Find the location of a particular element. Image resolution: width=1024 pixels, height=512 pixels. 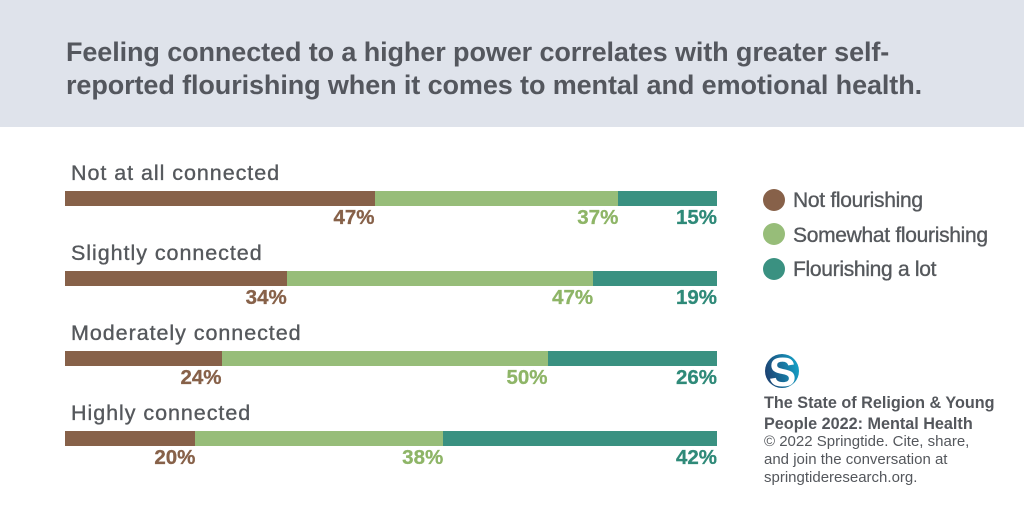

svg-text: S is located at coordinates (782, 371).